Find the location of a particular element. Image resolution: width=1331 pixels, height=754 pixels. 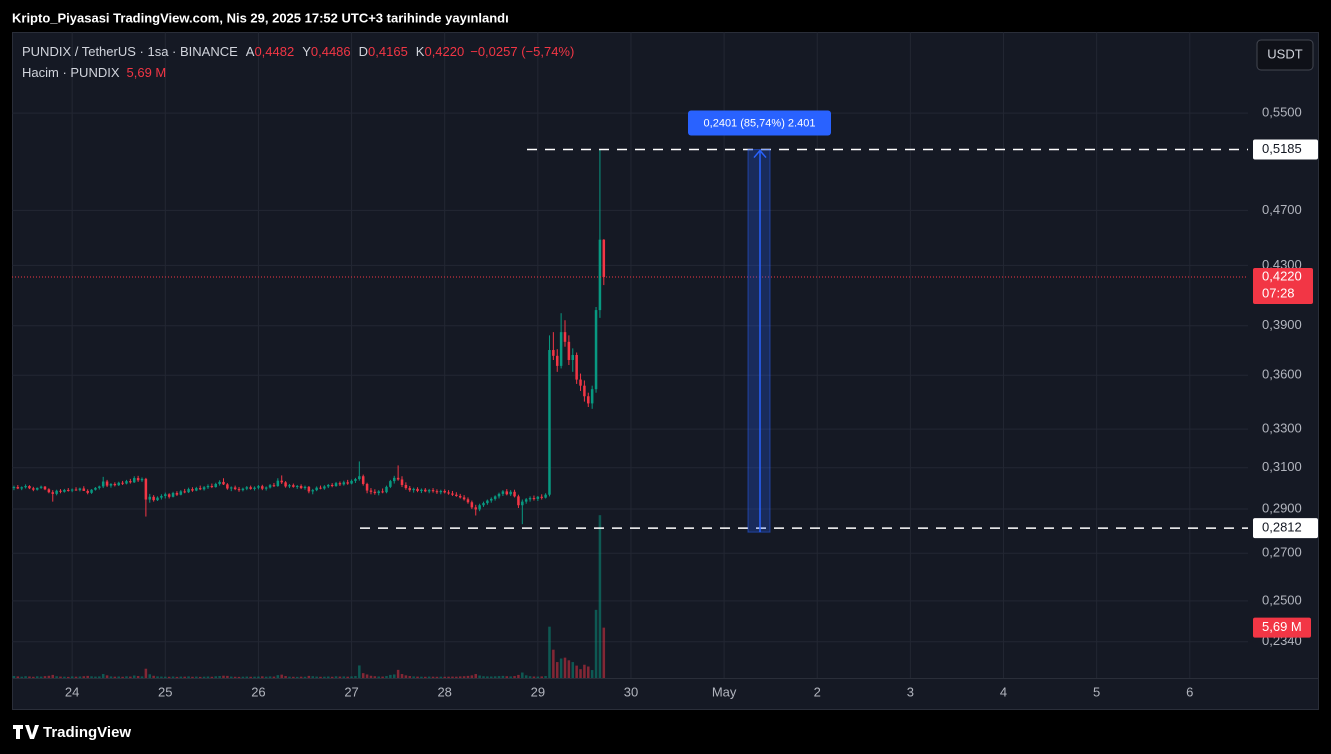

currency-button is located at coordinates (1285, 55).